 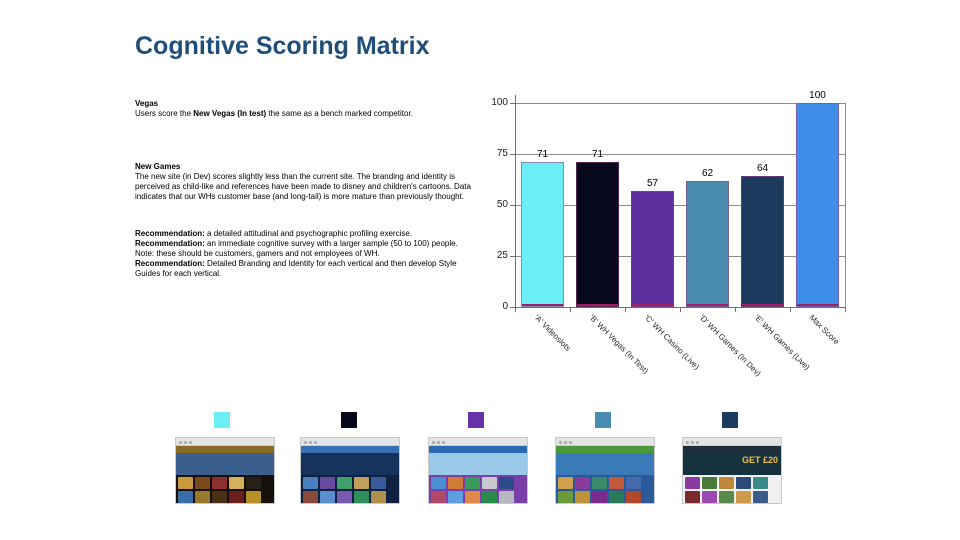 I want to click on note-vegas-body-post: the same as a bench marked competitor., so click(x=339, y=113).